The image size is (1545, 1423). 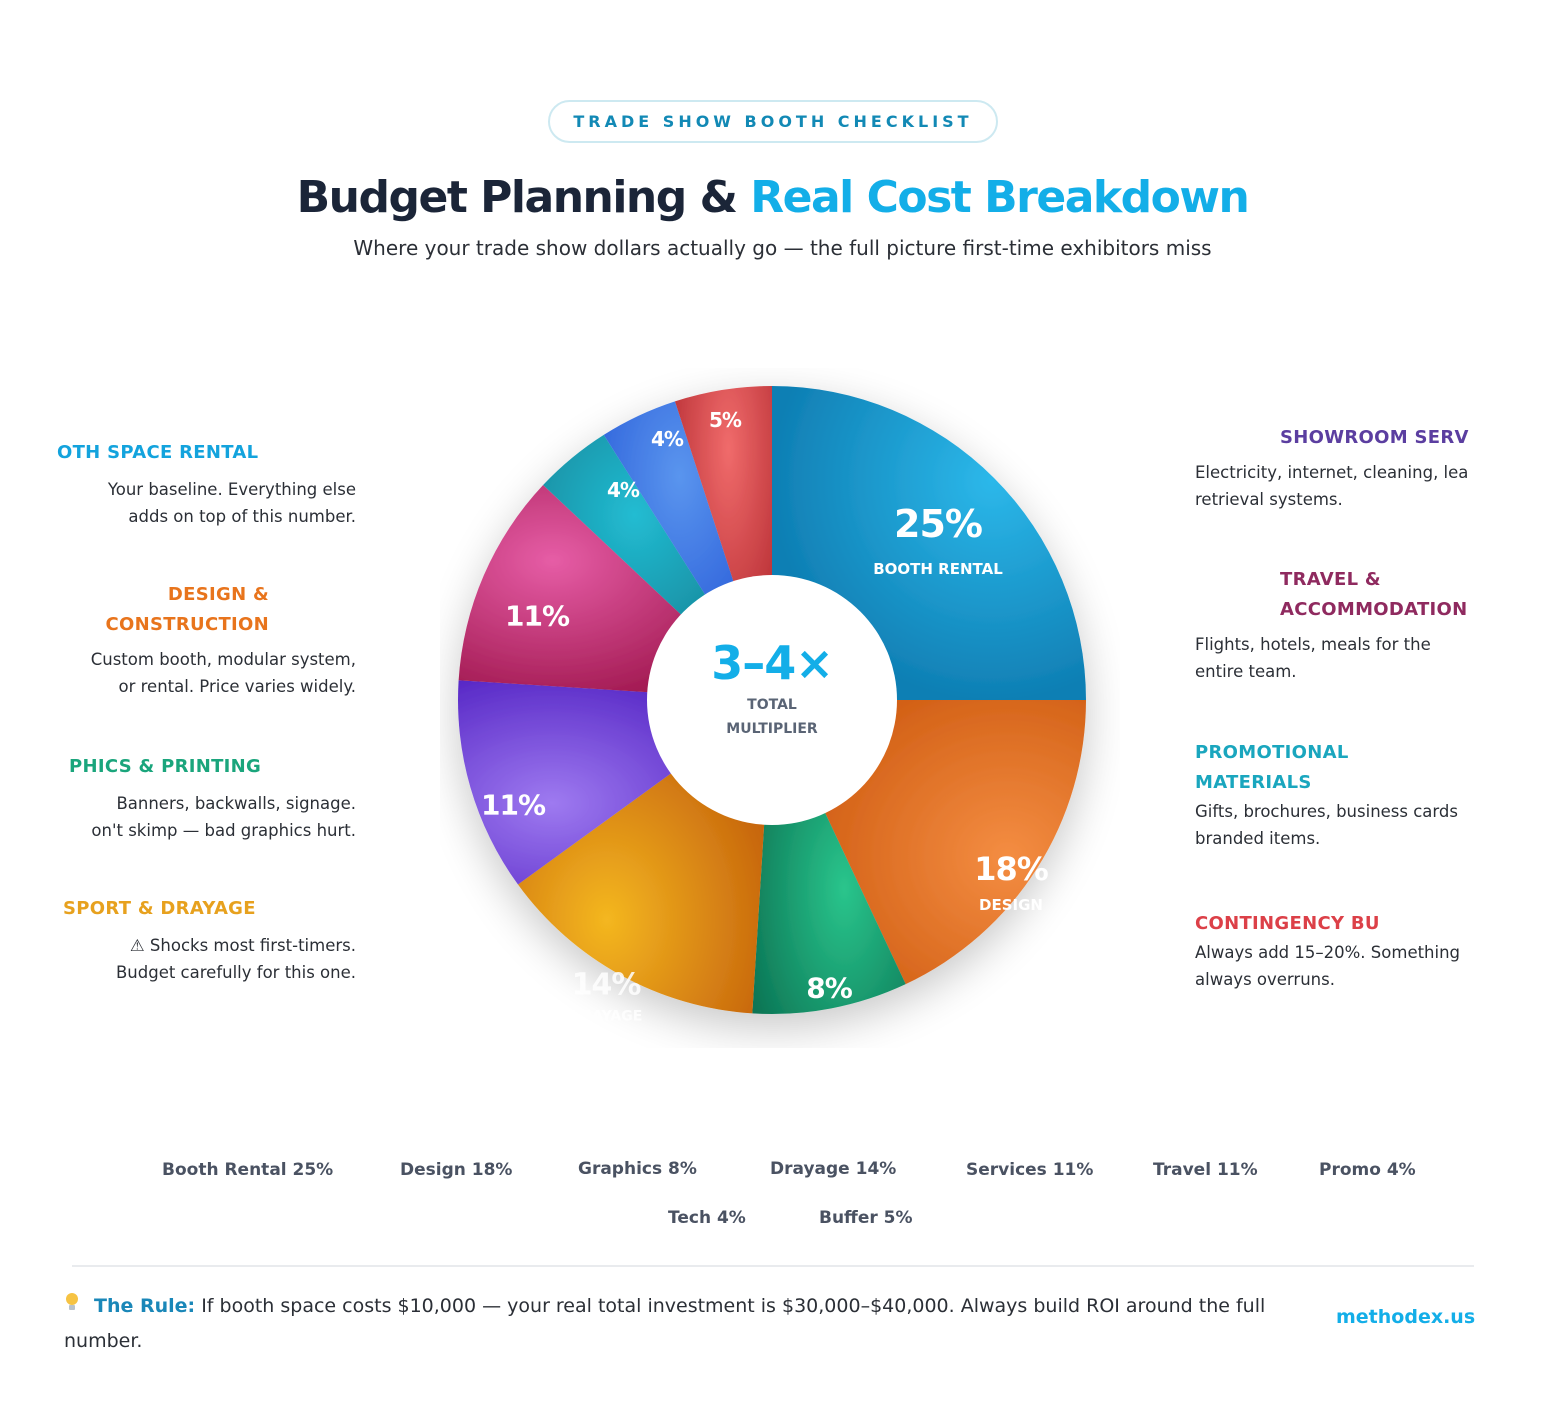 What do you see at coordinates (165, 766) in the screenshot?
I see `callout-title: PHICS & PRINTING` at bounding box center [165, 766].